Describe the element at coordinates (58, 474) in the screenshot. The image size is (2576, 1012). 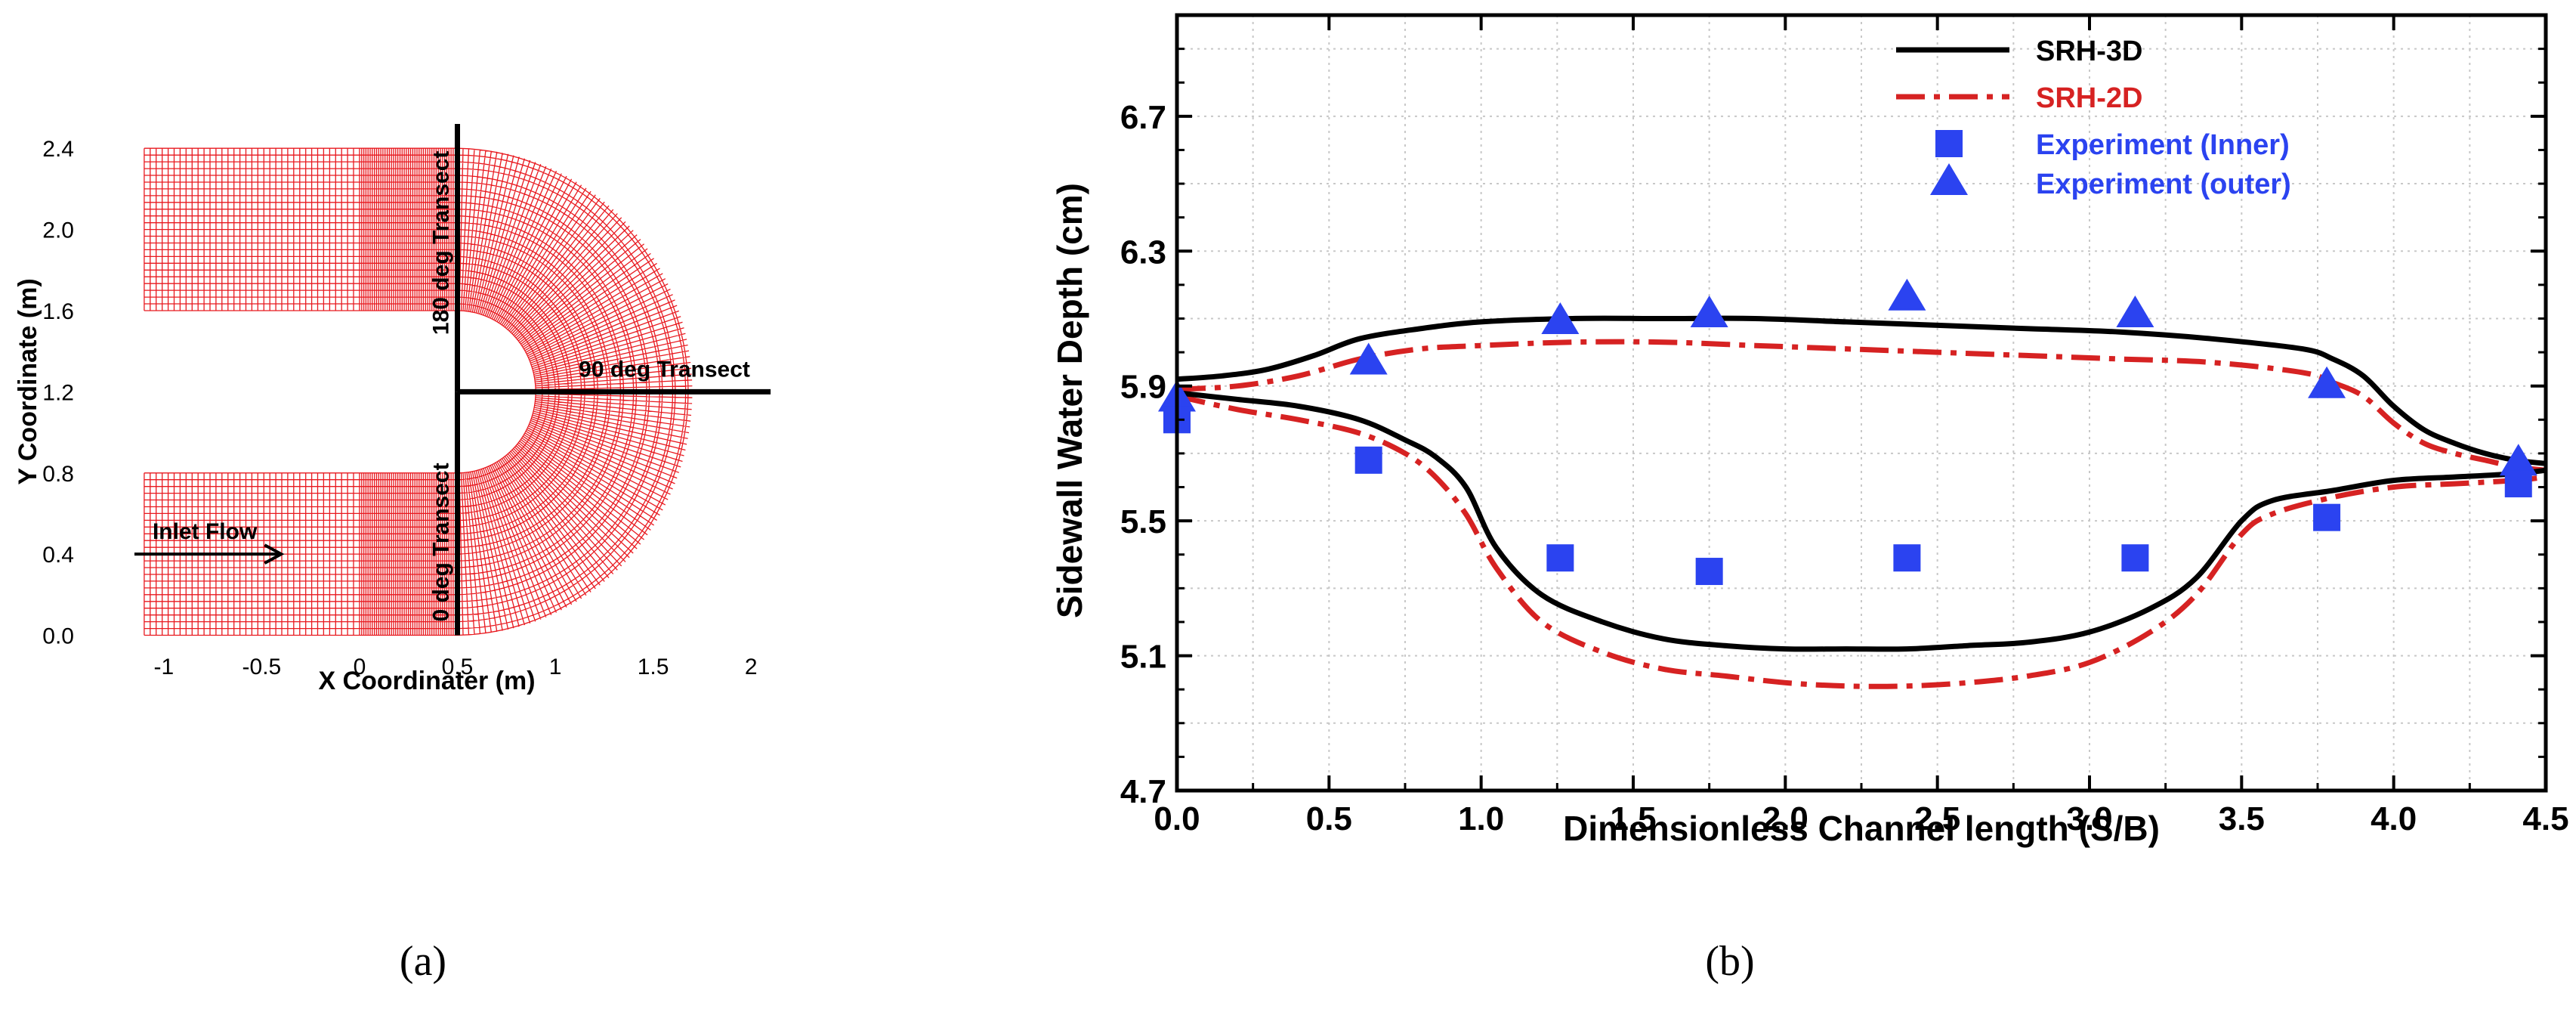
I see `y-tick-label: 0.8` at that location.